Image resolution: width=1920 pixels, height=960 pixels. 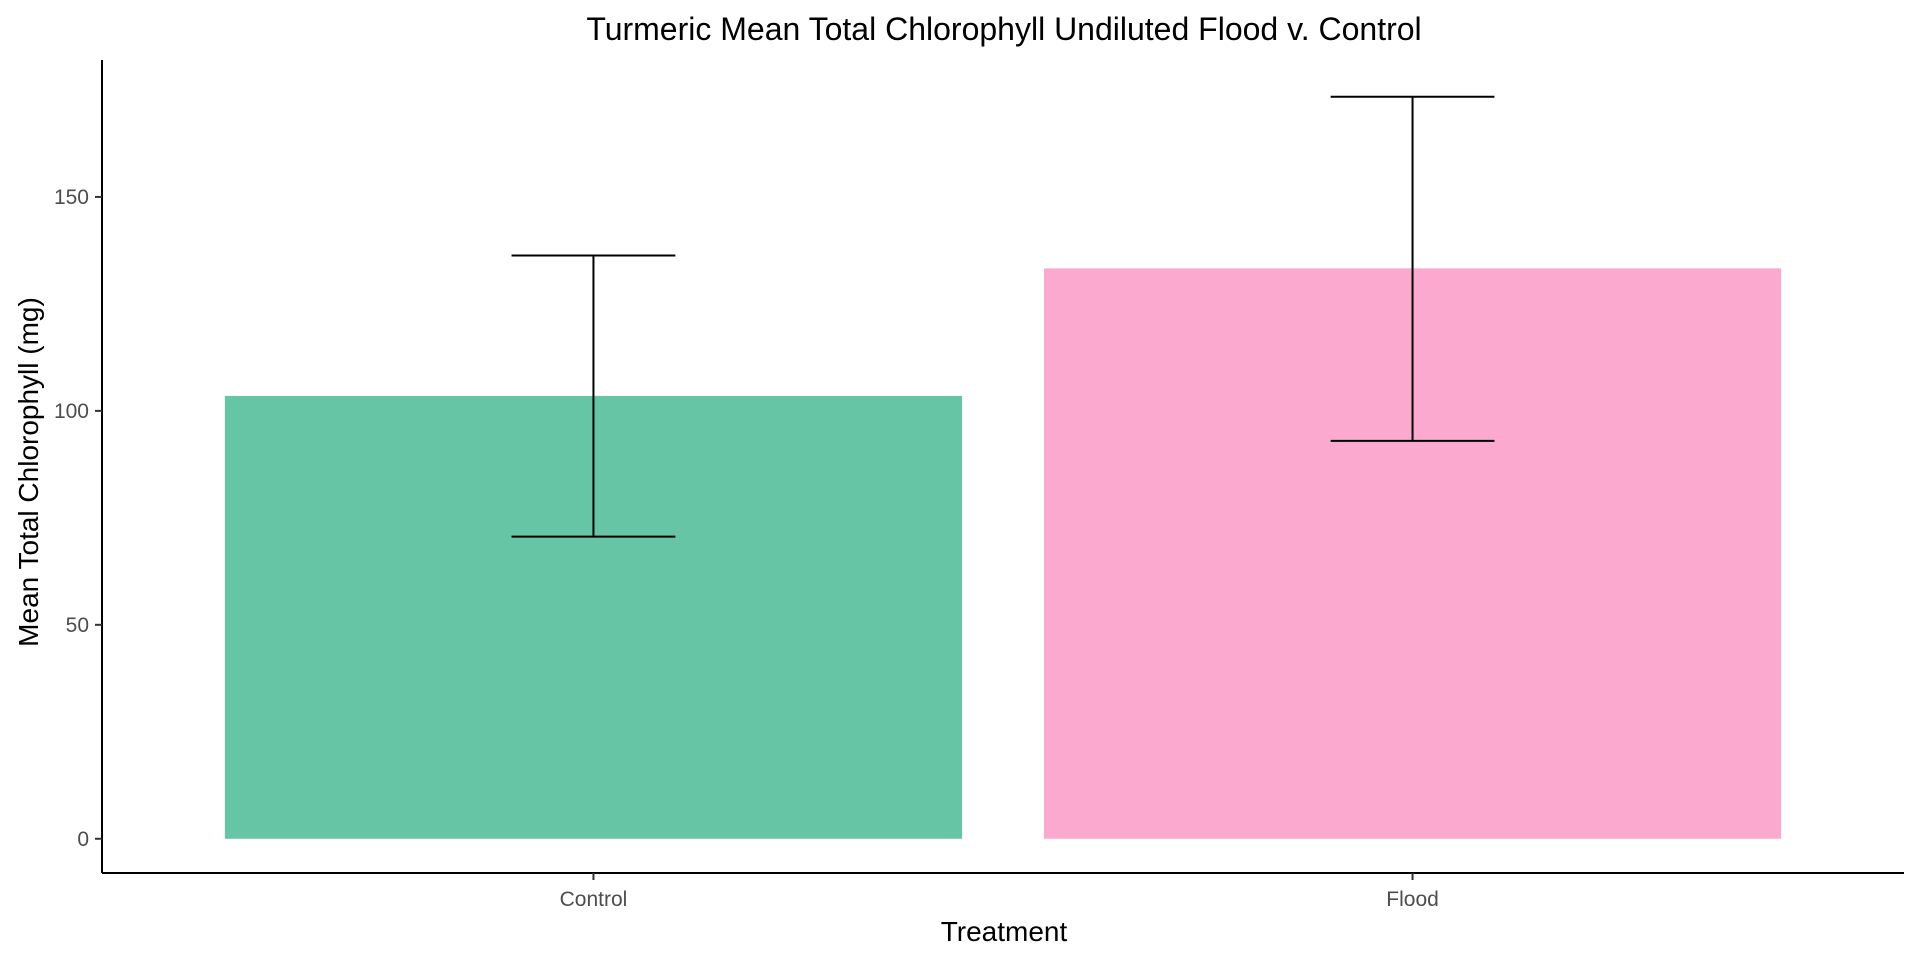 I want to click on y-tick-label: 0, so click(x=83, y=839).